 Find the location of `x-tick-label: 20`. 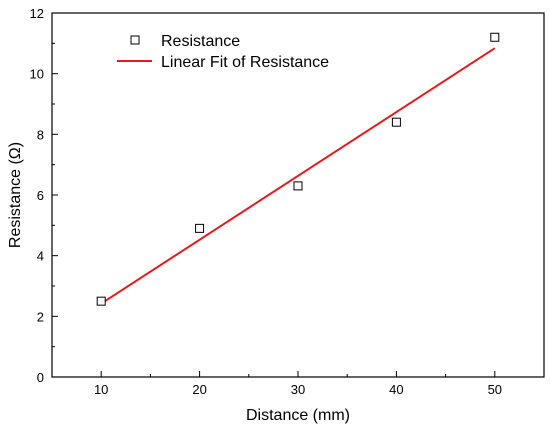

x-tick-label: 20 is located at coordinates (199, 389).